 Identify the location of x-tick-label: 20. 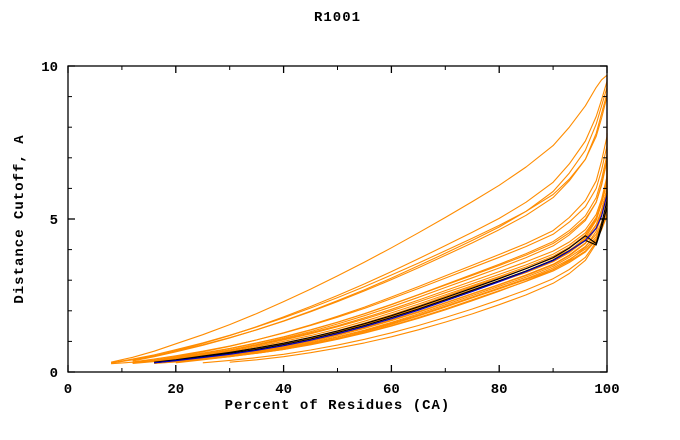
(175, 390).